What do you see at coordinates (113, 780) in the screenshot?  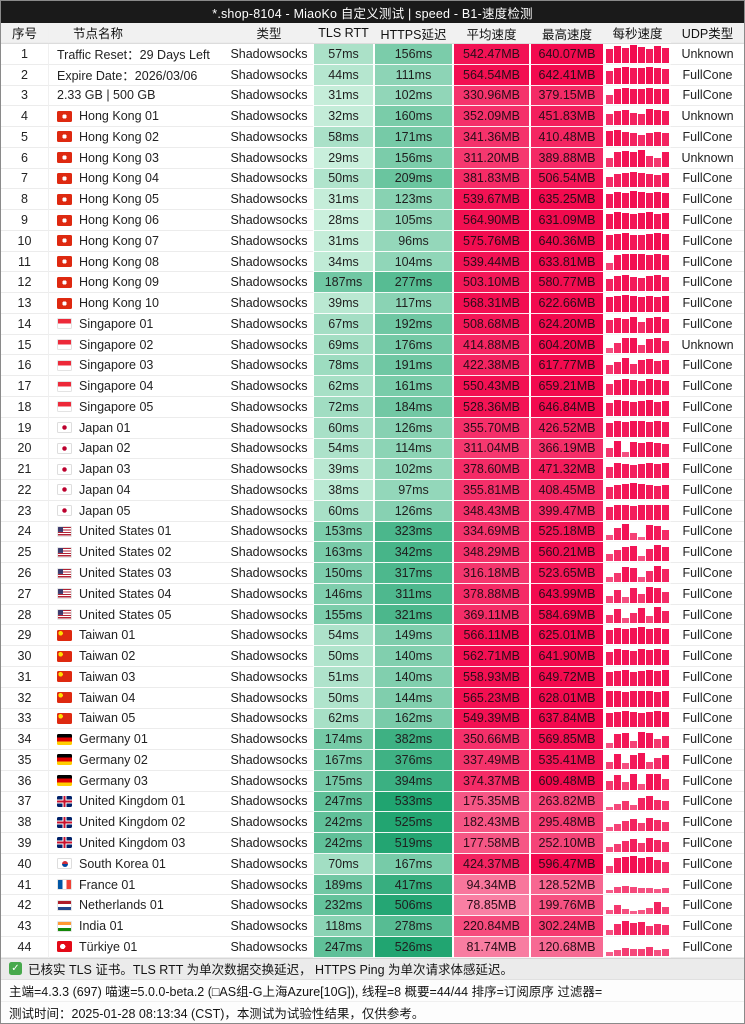 I see `node-name-label: Germany 03` at bounding box center [113, 780].